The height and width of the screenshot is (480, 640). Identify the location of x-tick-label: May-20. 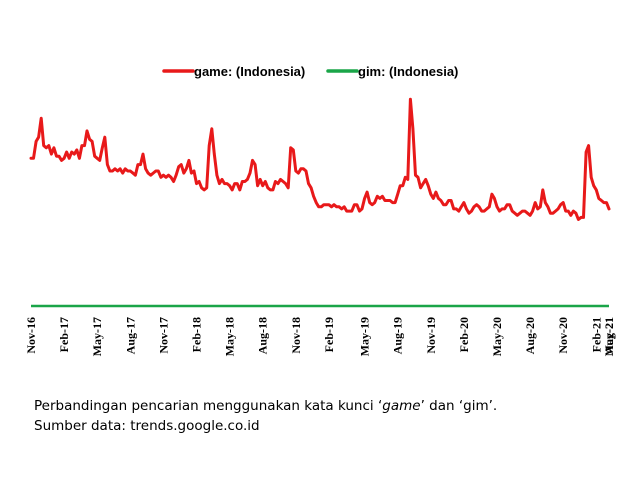
(497, 336).